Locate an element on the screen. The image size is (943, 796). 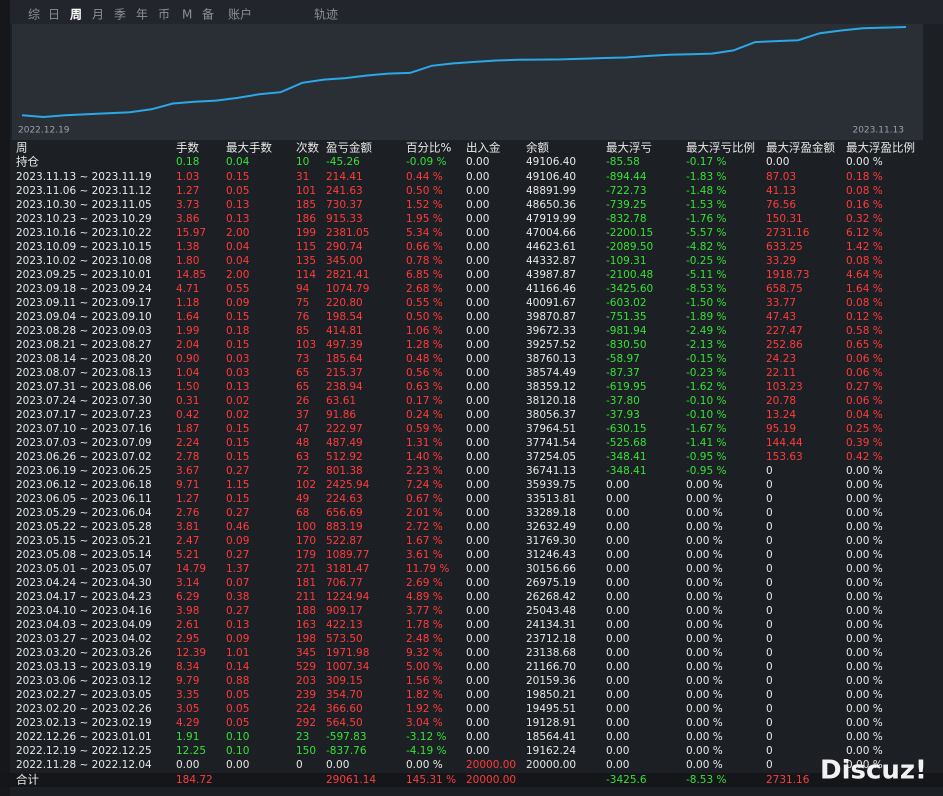
table-cell: 48 is located at coordinates (302, 443).